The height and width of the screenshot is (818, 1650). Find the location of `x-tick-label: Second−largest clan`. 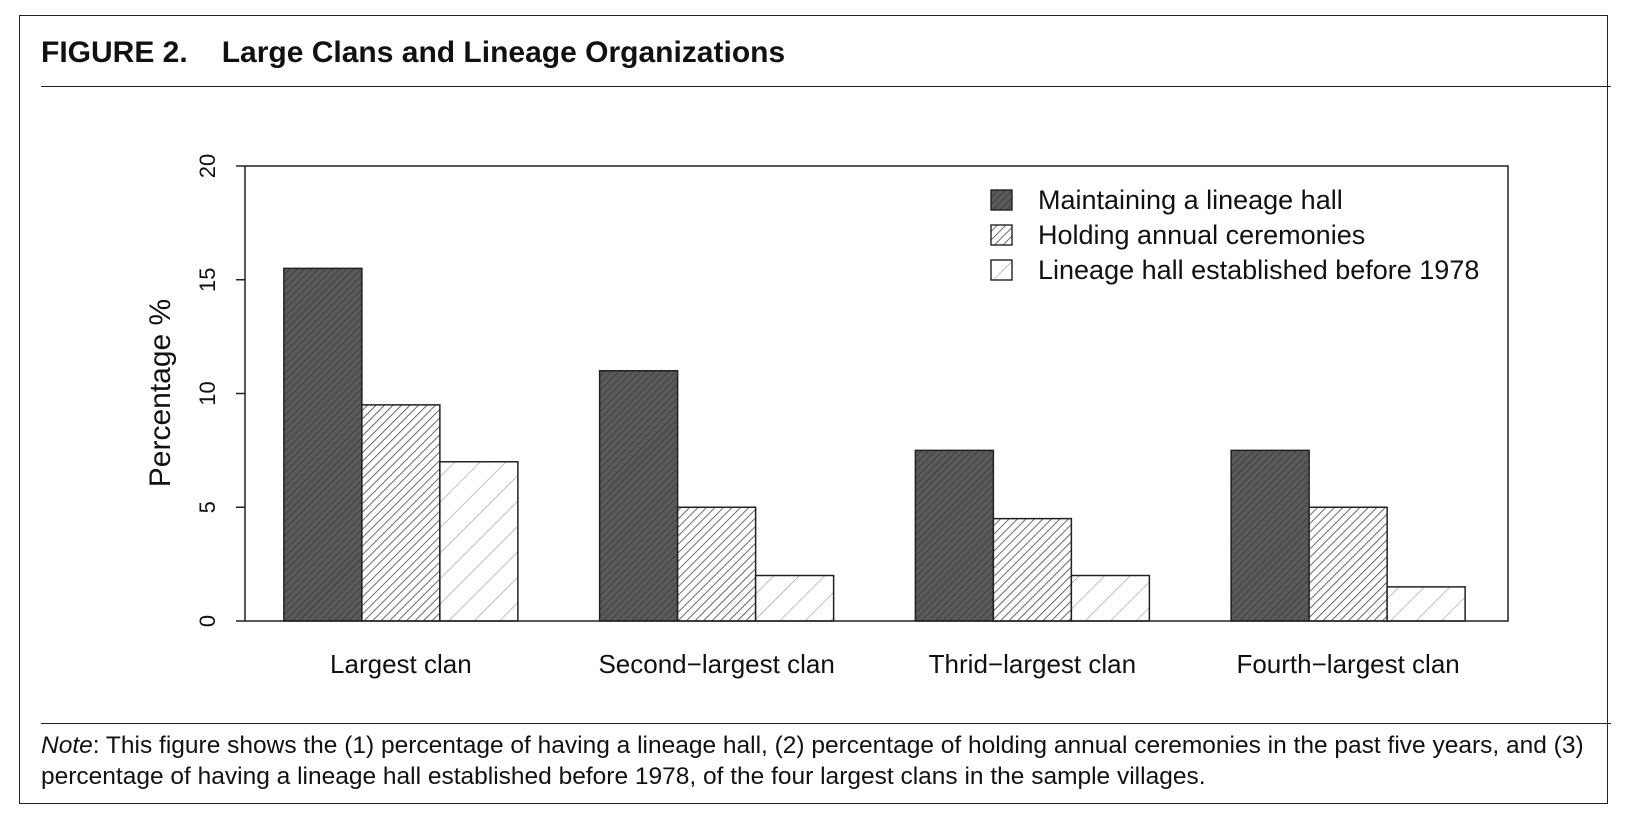

x-tick-label: Second−largest clan is located at coordinates (716, 664).